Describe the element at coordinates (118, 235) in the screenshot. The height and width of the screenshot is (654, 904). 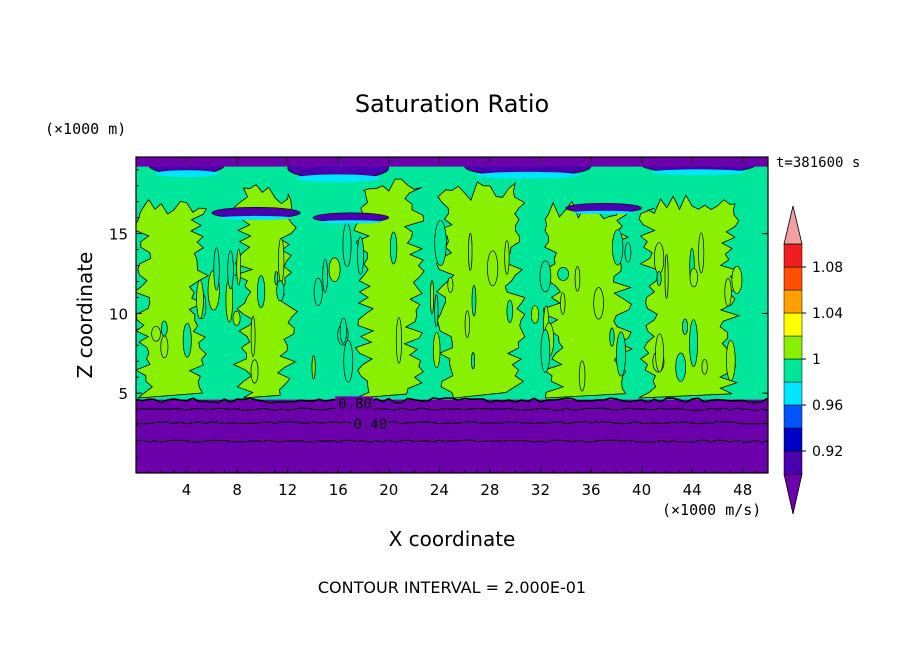
I see `y-tick-label: 15` at that location.